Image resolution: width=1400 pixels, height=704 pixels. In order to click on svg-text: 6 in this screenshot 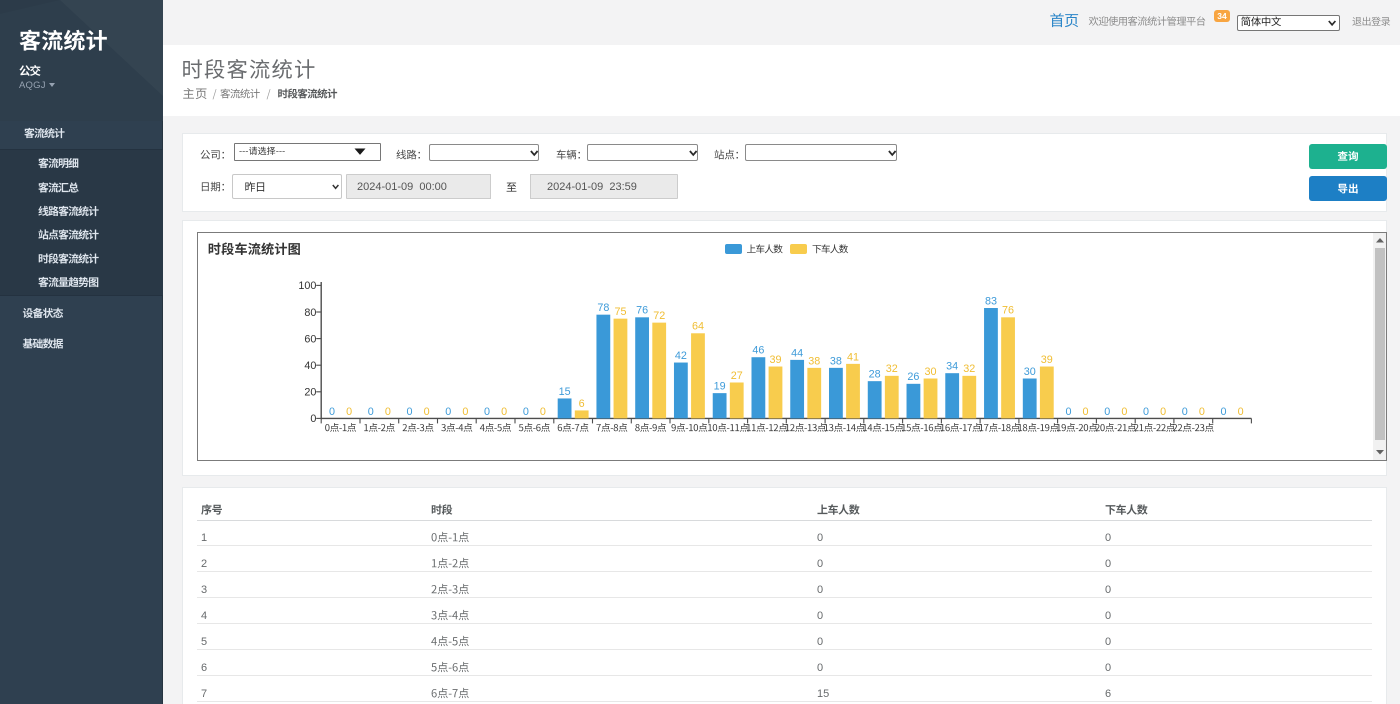, I will do `click(582, 404)`.